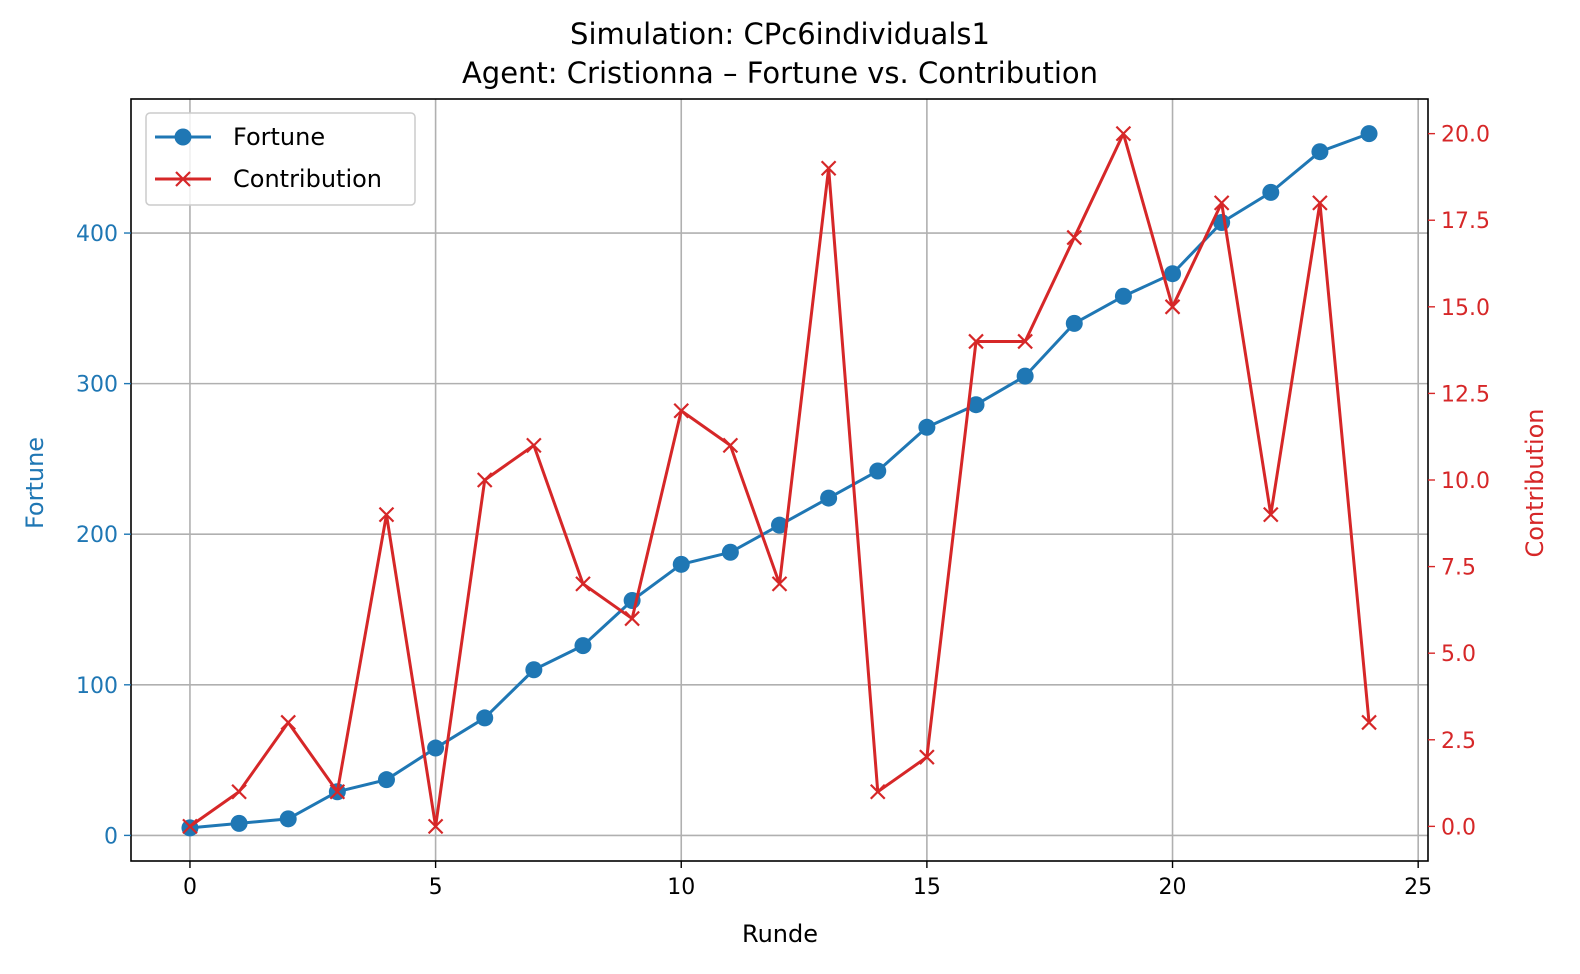 The image size is (1580, 974). I want to click on y-axis-left: 0 100 200 300 400, so click(103, 535).